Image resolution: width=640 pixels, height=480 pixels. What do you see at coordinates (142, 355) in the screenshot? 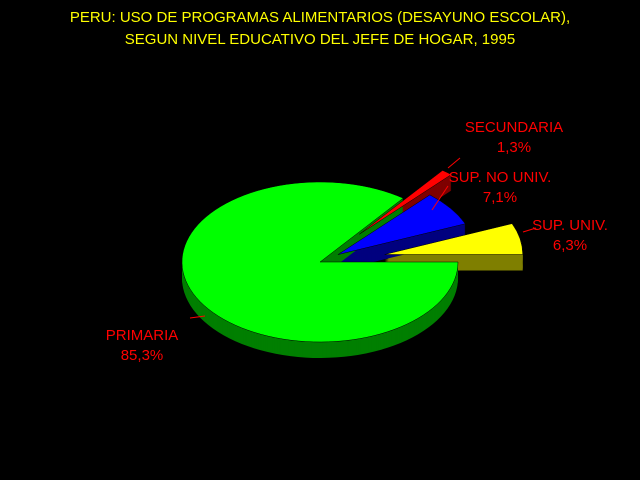
I see `slice-value-label: 85,3%` at bounding box center [142, 355].